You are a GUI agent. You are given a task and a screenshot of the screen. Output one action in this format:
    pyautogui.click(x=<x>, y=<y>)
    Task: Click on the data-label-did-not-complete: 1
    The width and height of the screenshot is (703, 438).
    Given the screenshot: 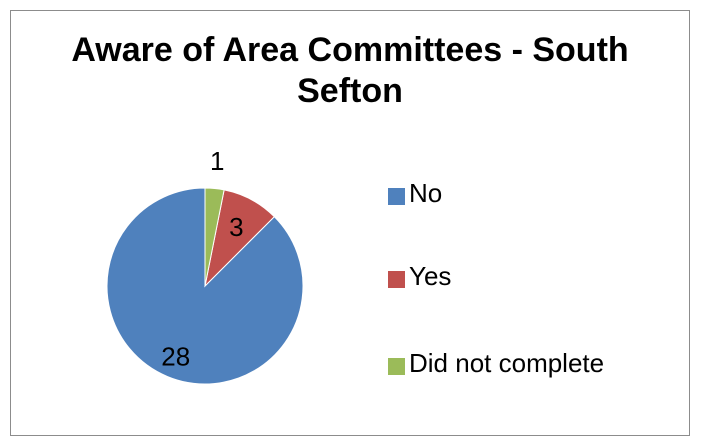 What is the action you would take?
    pyautogui.click(x=217, y=161)
    